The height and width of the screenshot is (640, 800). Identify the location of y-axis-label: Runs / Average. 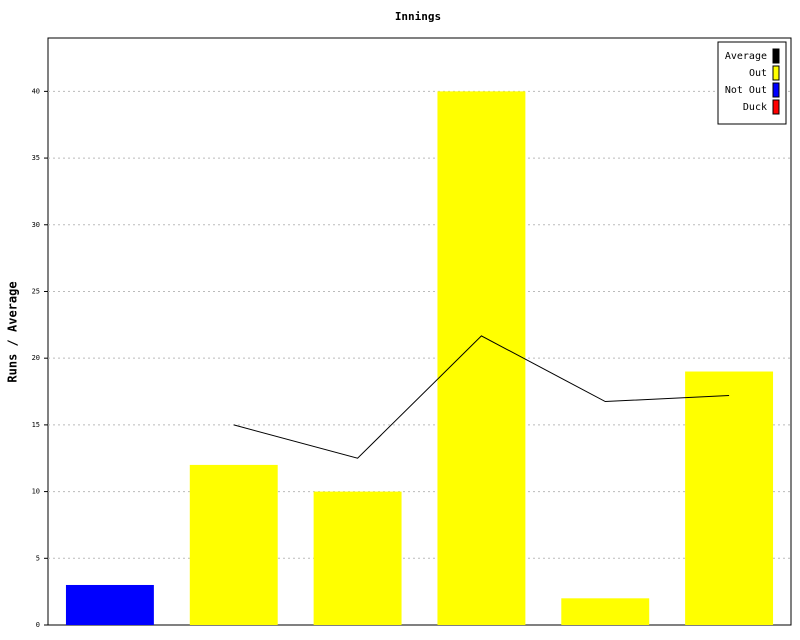
(13, 331).